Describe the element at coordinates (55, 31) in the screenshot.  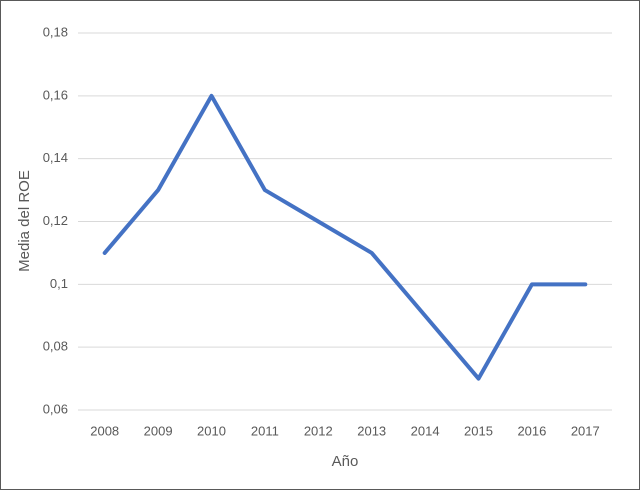
I see `y-tick-label: 0,18` at that location.